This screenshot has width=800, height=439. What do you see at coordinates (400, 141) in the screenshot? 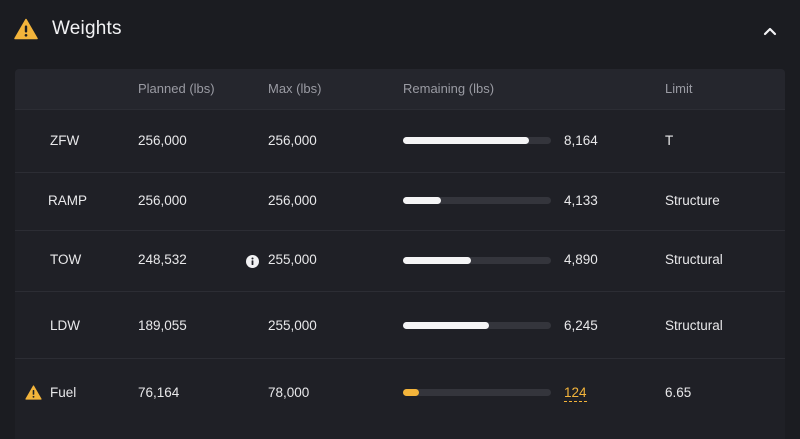
I see `table-row: ZFW 256,000 256,000 8,164 T` at bounding box center [400, 141].